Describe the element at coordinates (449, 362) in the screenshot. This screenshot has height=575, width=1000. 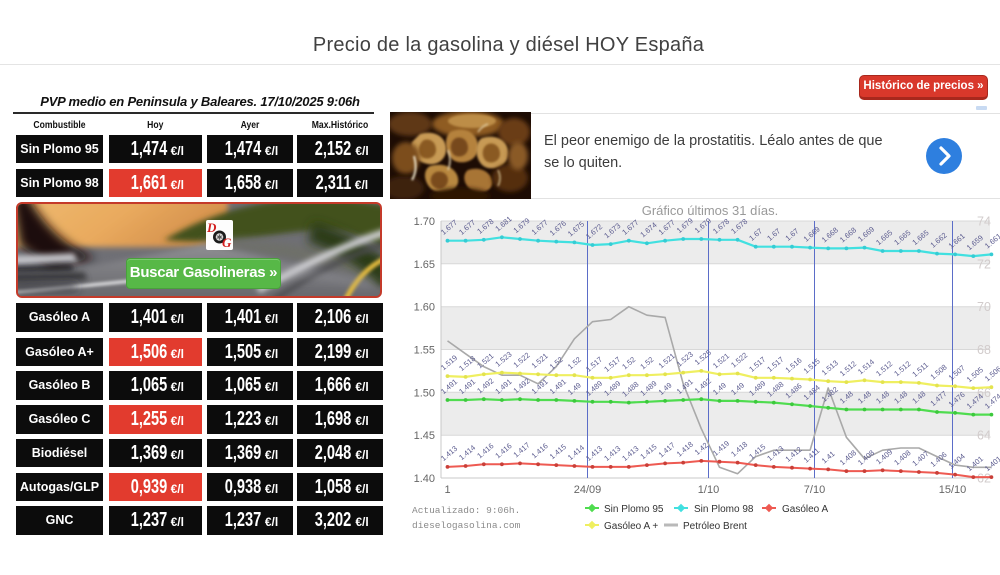
I see `svg-text: 1.519` at that location.